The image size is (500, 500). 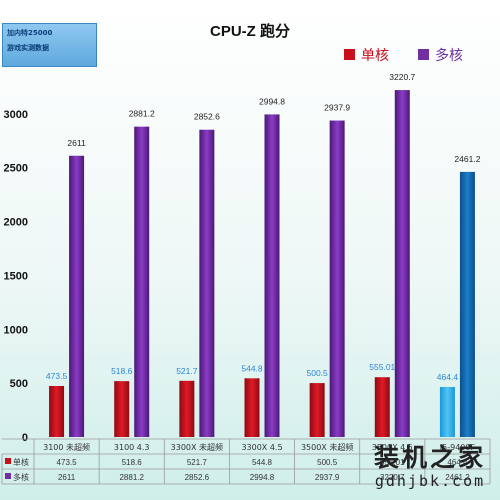 What do you see at coordinates (187, 371) in the screenshot?
I see `data-label-single: 521.7` at bounding box center [187, 371].